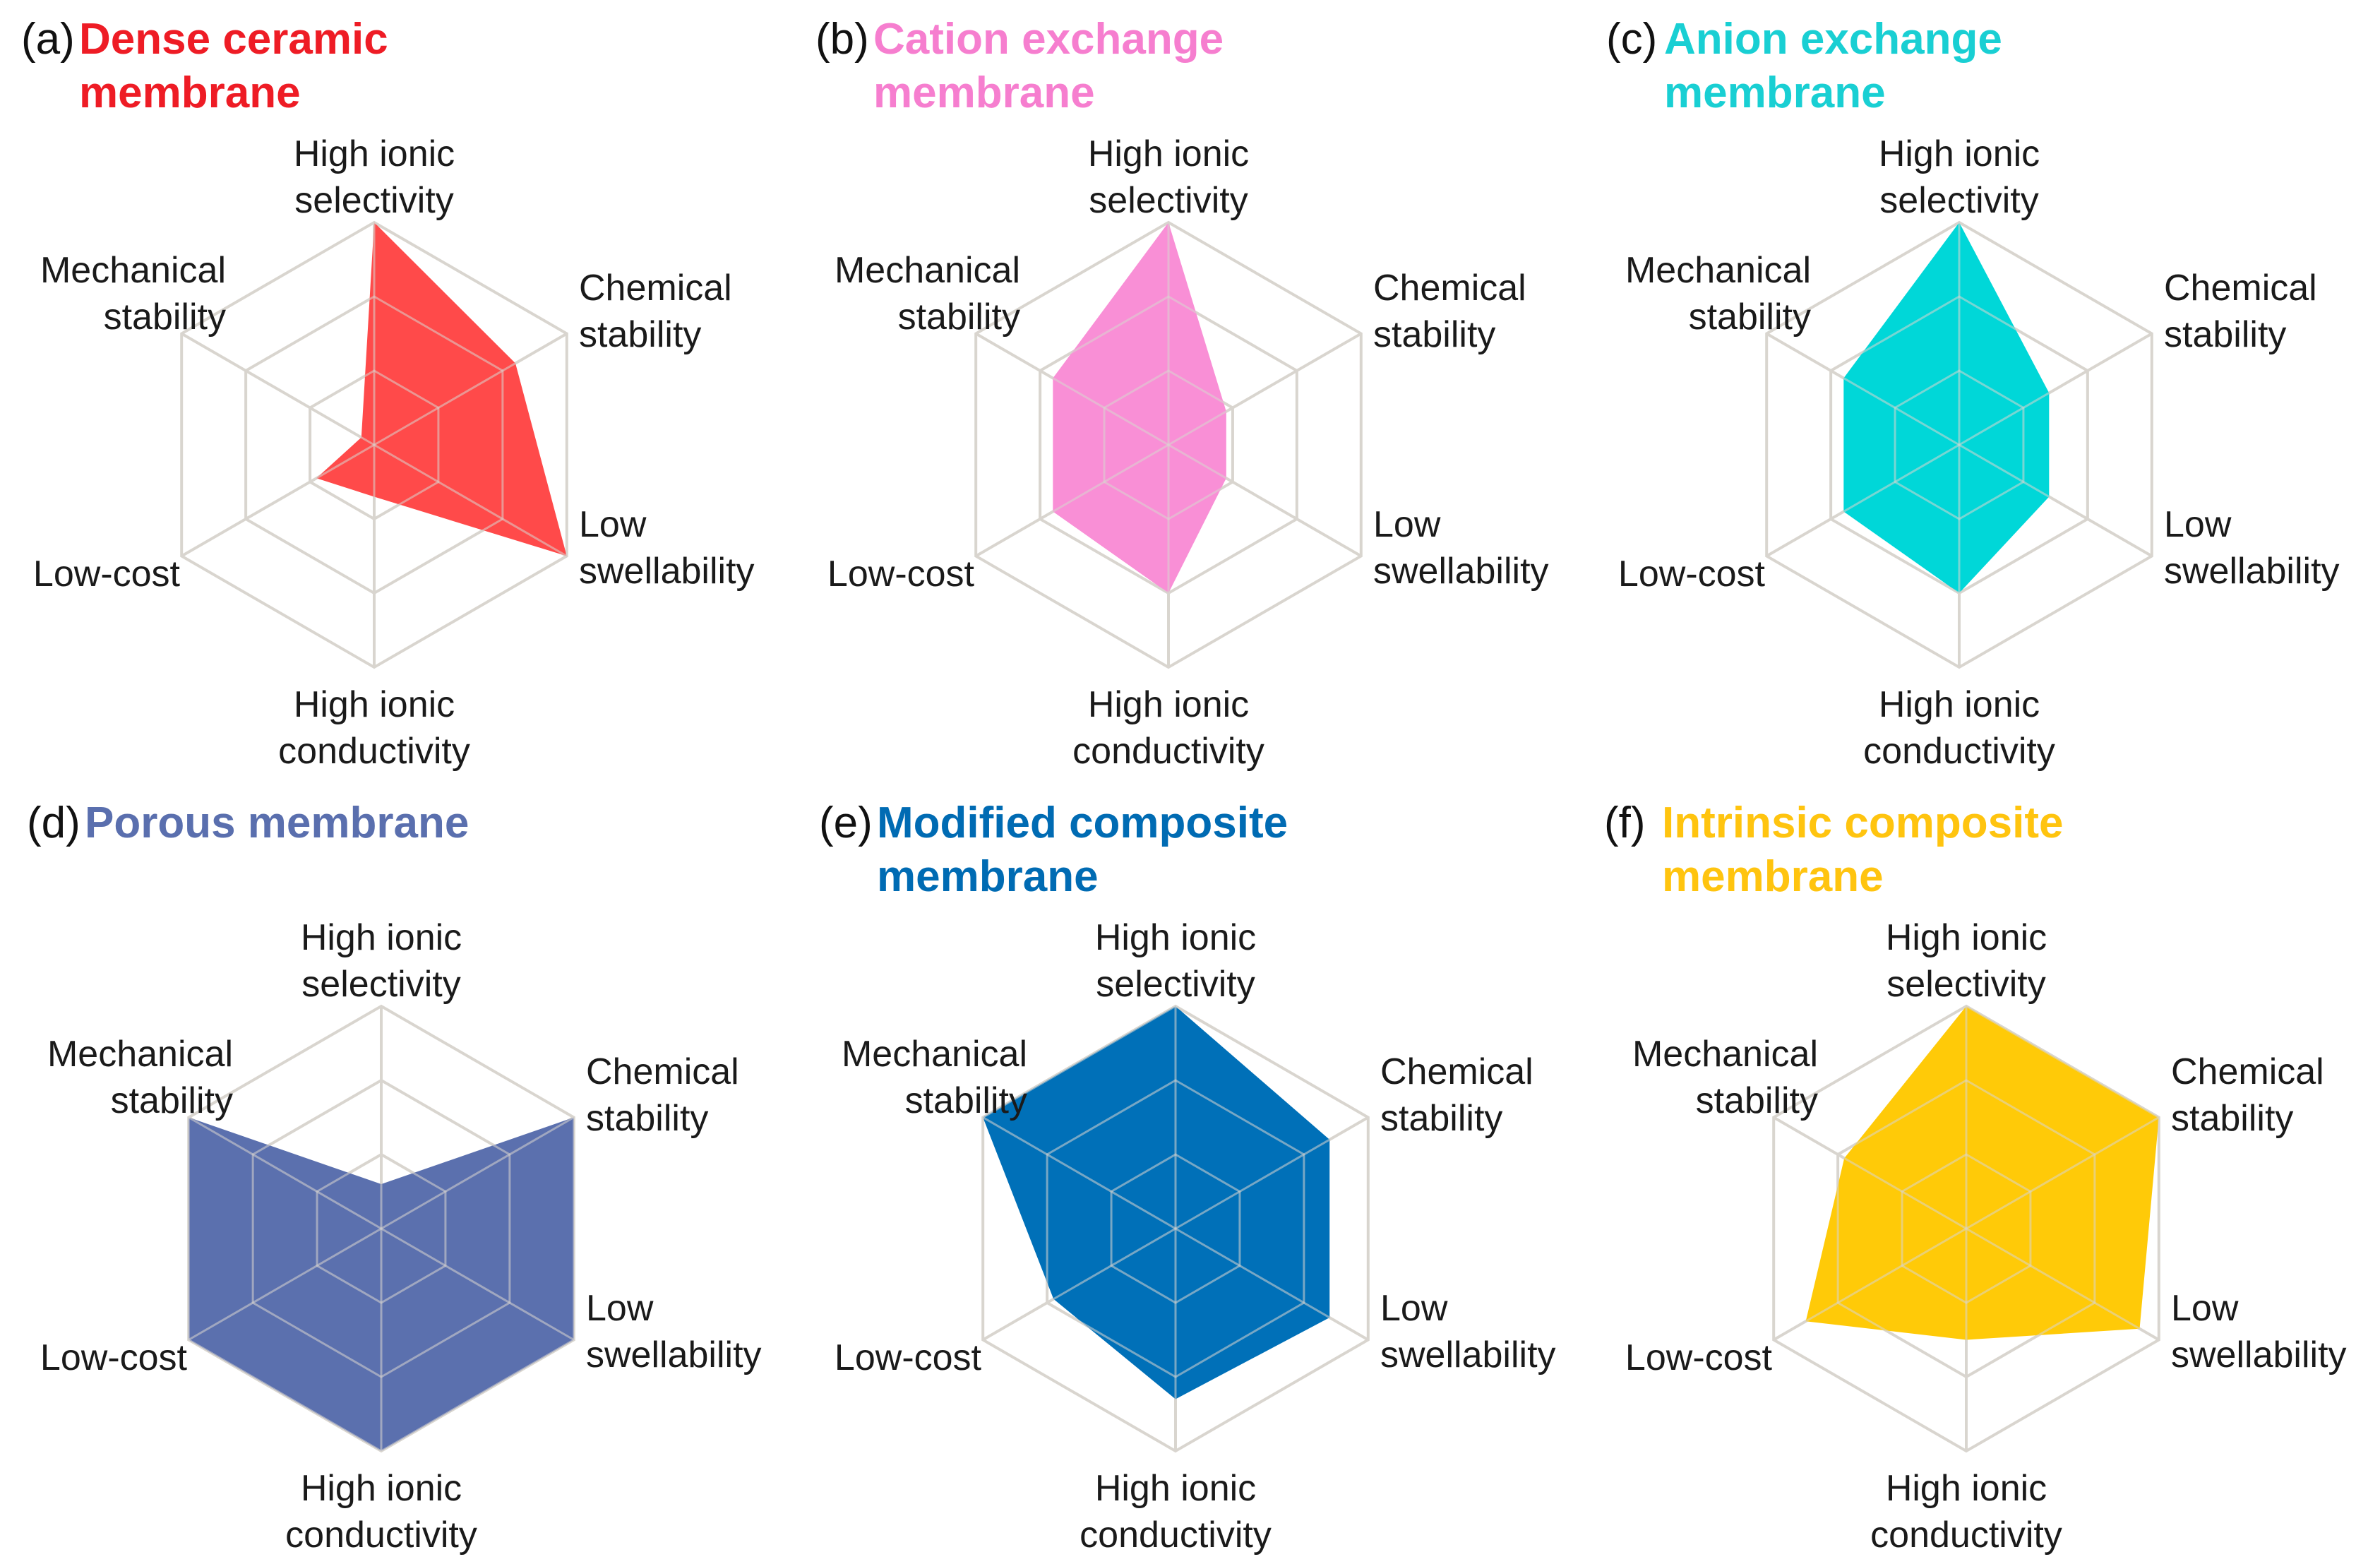 This screenshot has width=2380, height=1564. What do you see at coordinates (1625, 823) in the screenshot?
I see `panel-label: (f)` at bounding box center [1625, 823].